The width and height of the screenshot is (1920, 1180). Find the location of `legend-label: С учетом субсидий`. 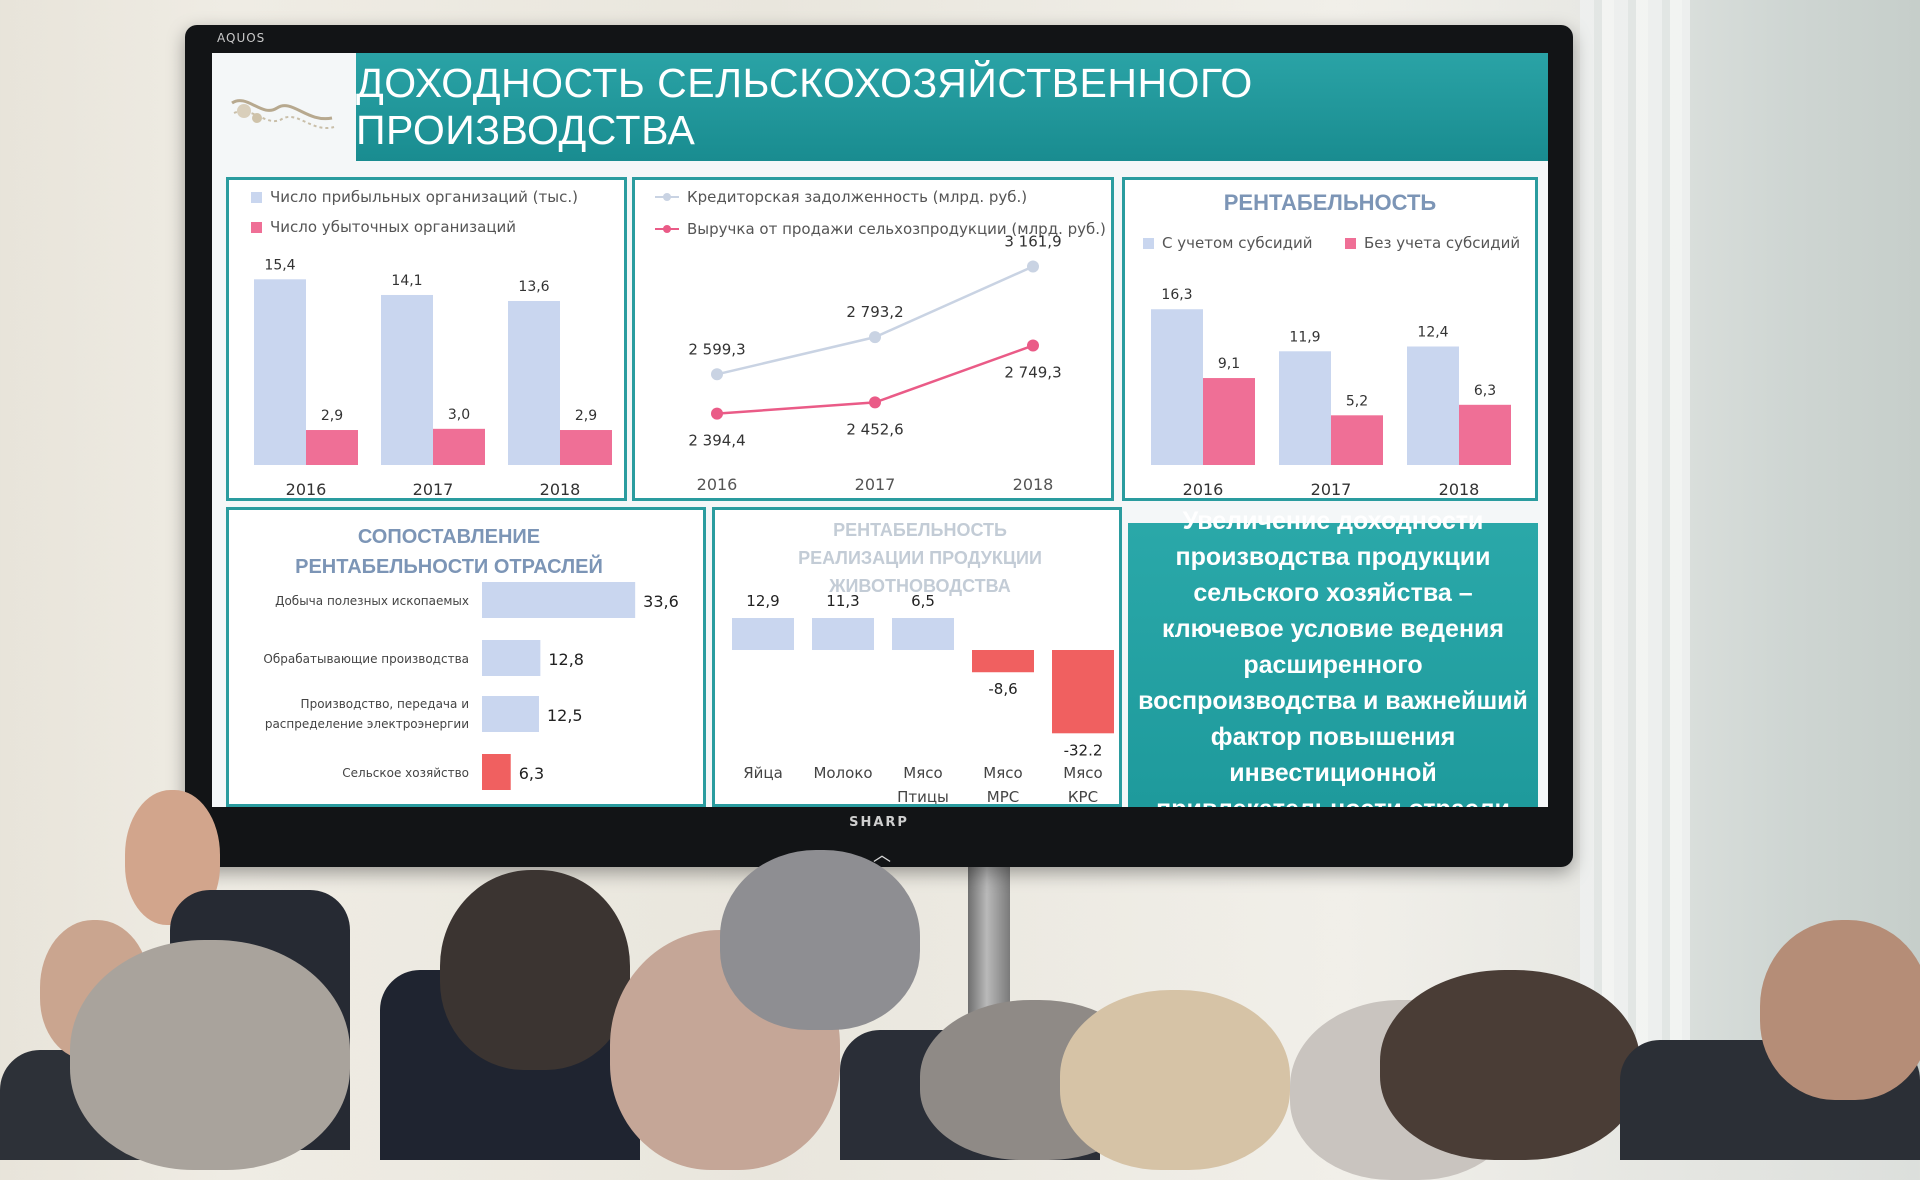

legend-label: С учетом субсидий is located at coordinates (1237, 243).